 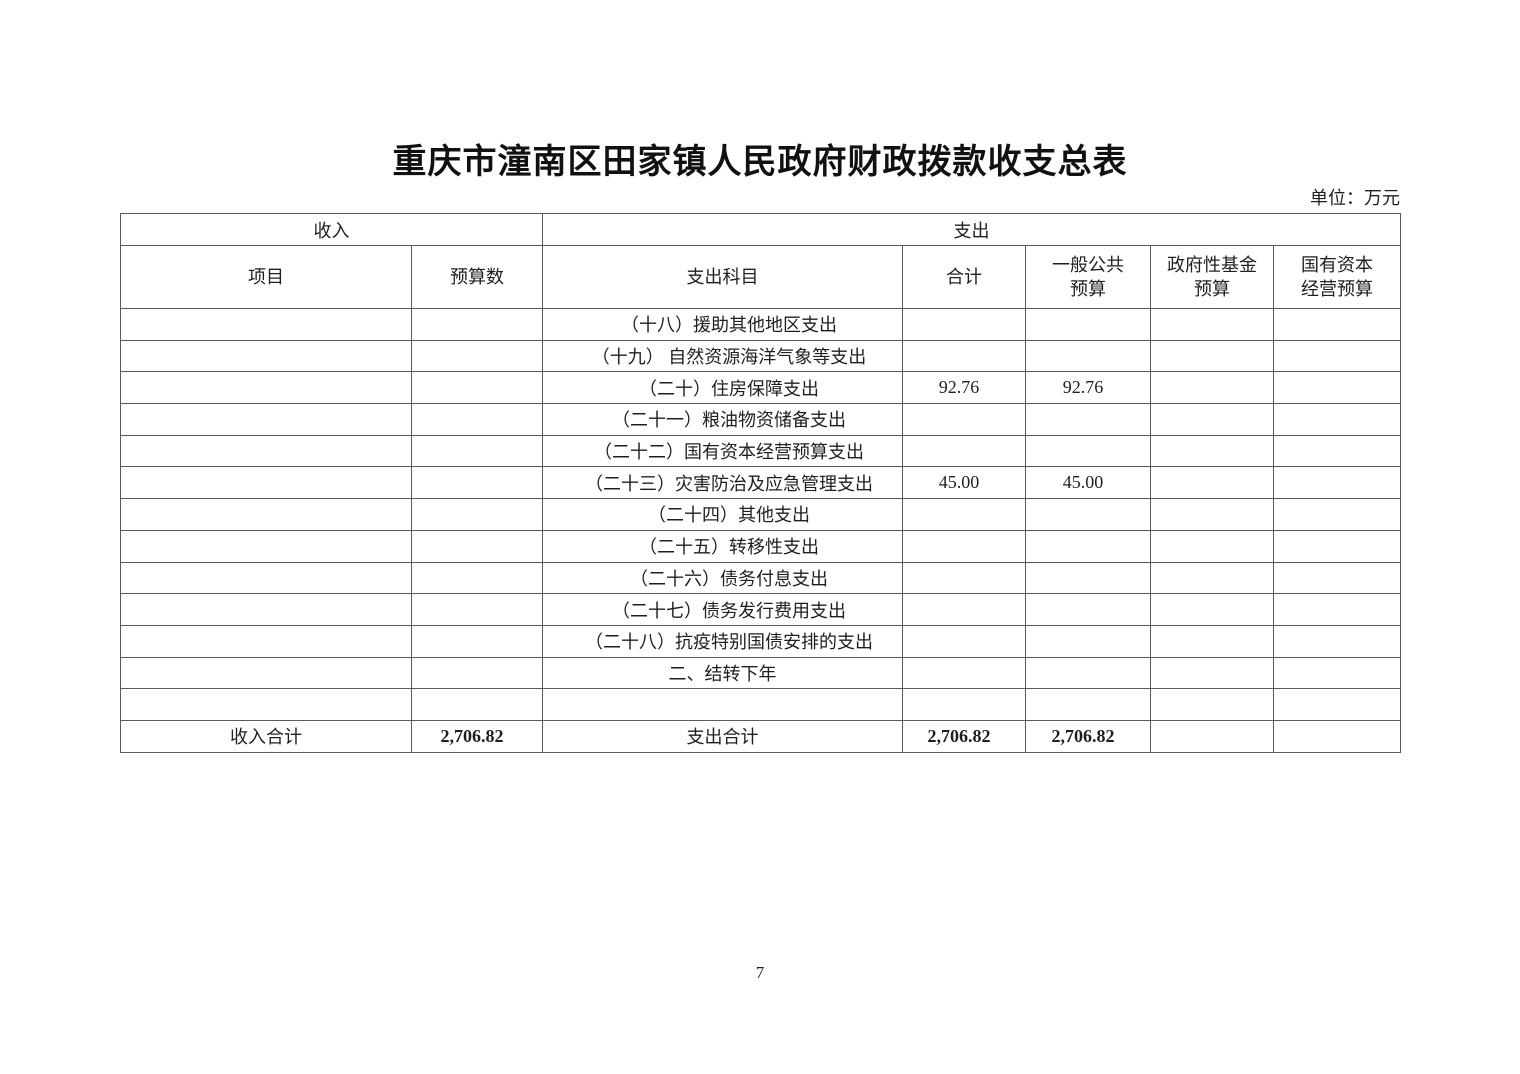 What do you see at coordinates (722, 324) in the screenshot?
I see `expense-subject-cell: （十八）援助其他地区支出` at bounding box center [722, 324].